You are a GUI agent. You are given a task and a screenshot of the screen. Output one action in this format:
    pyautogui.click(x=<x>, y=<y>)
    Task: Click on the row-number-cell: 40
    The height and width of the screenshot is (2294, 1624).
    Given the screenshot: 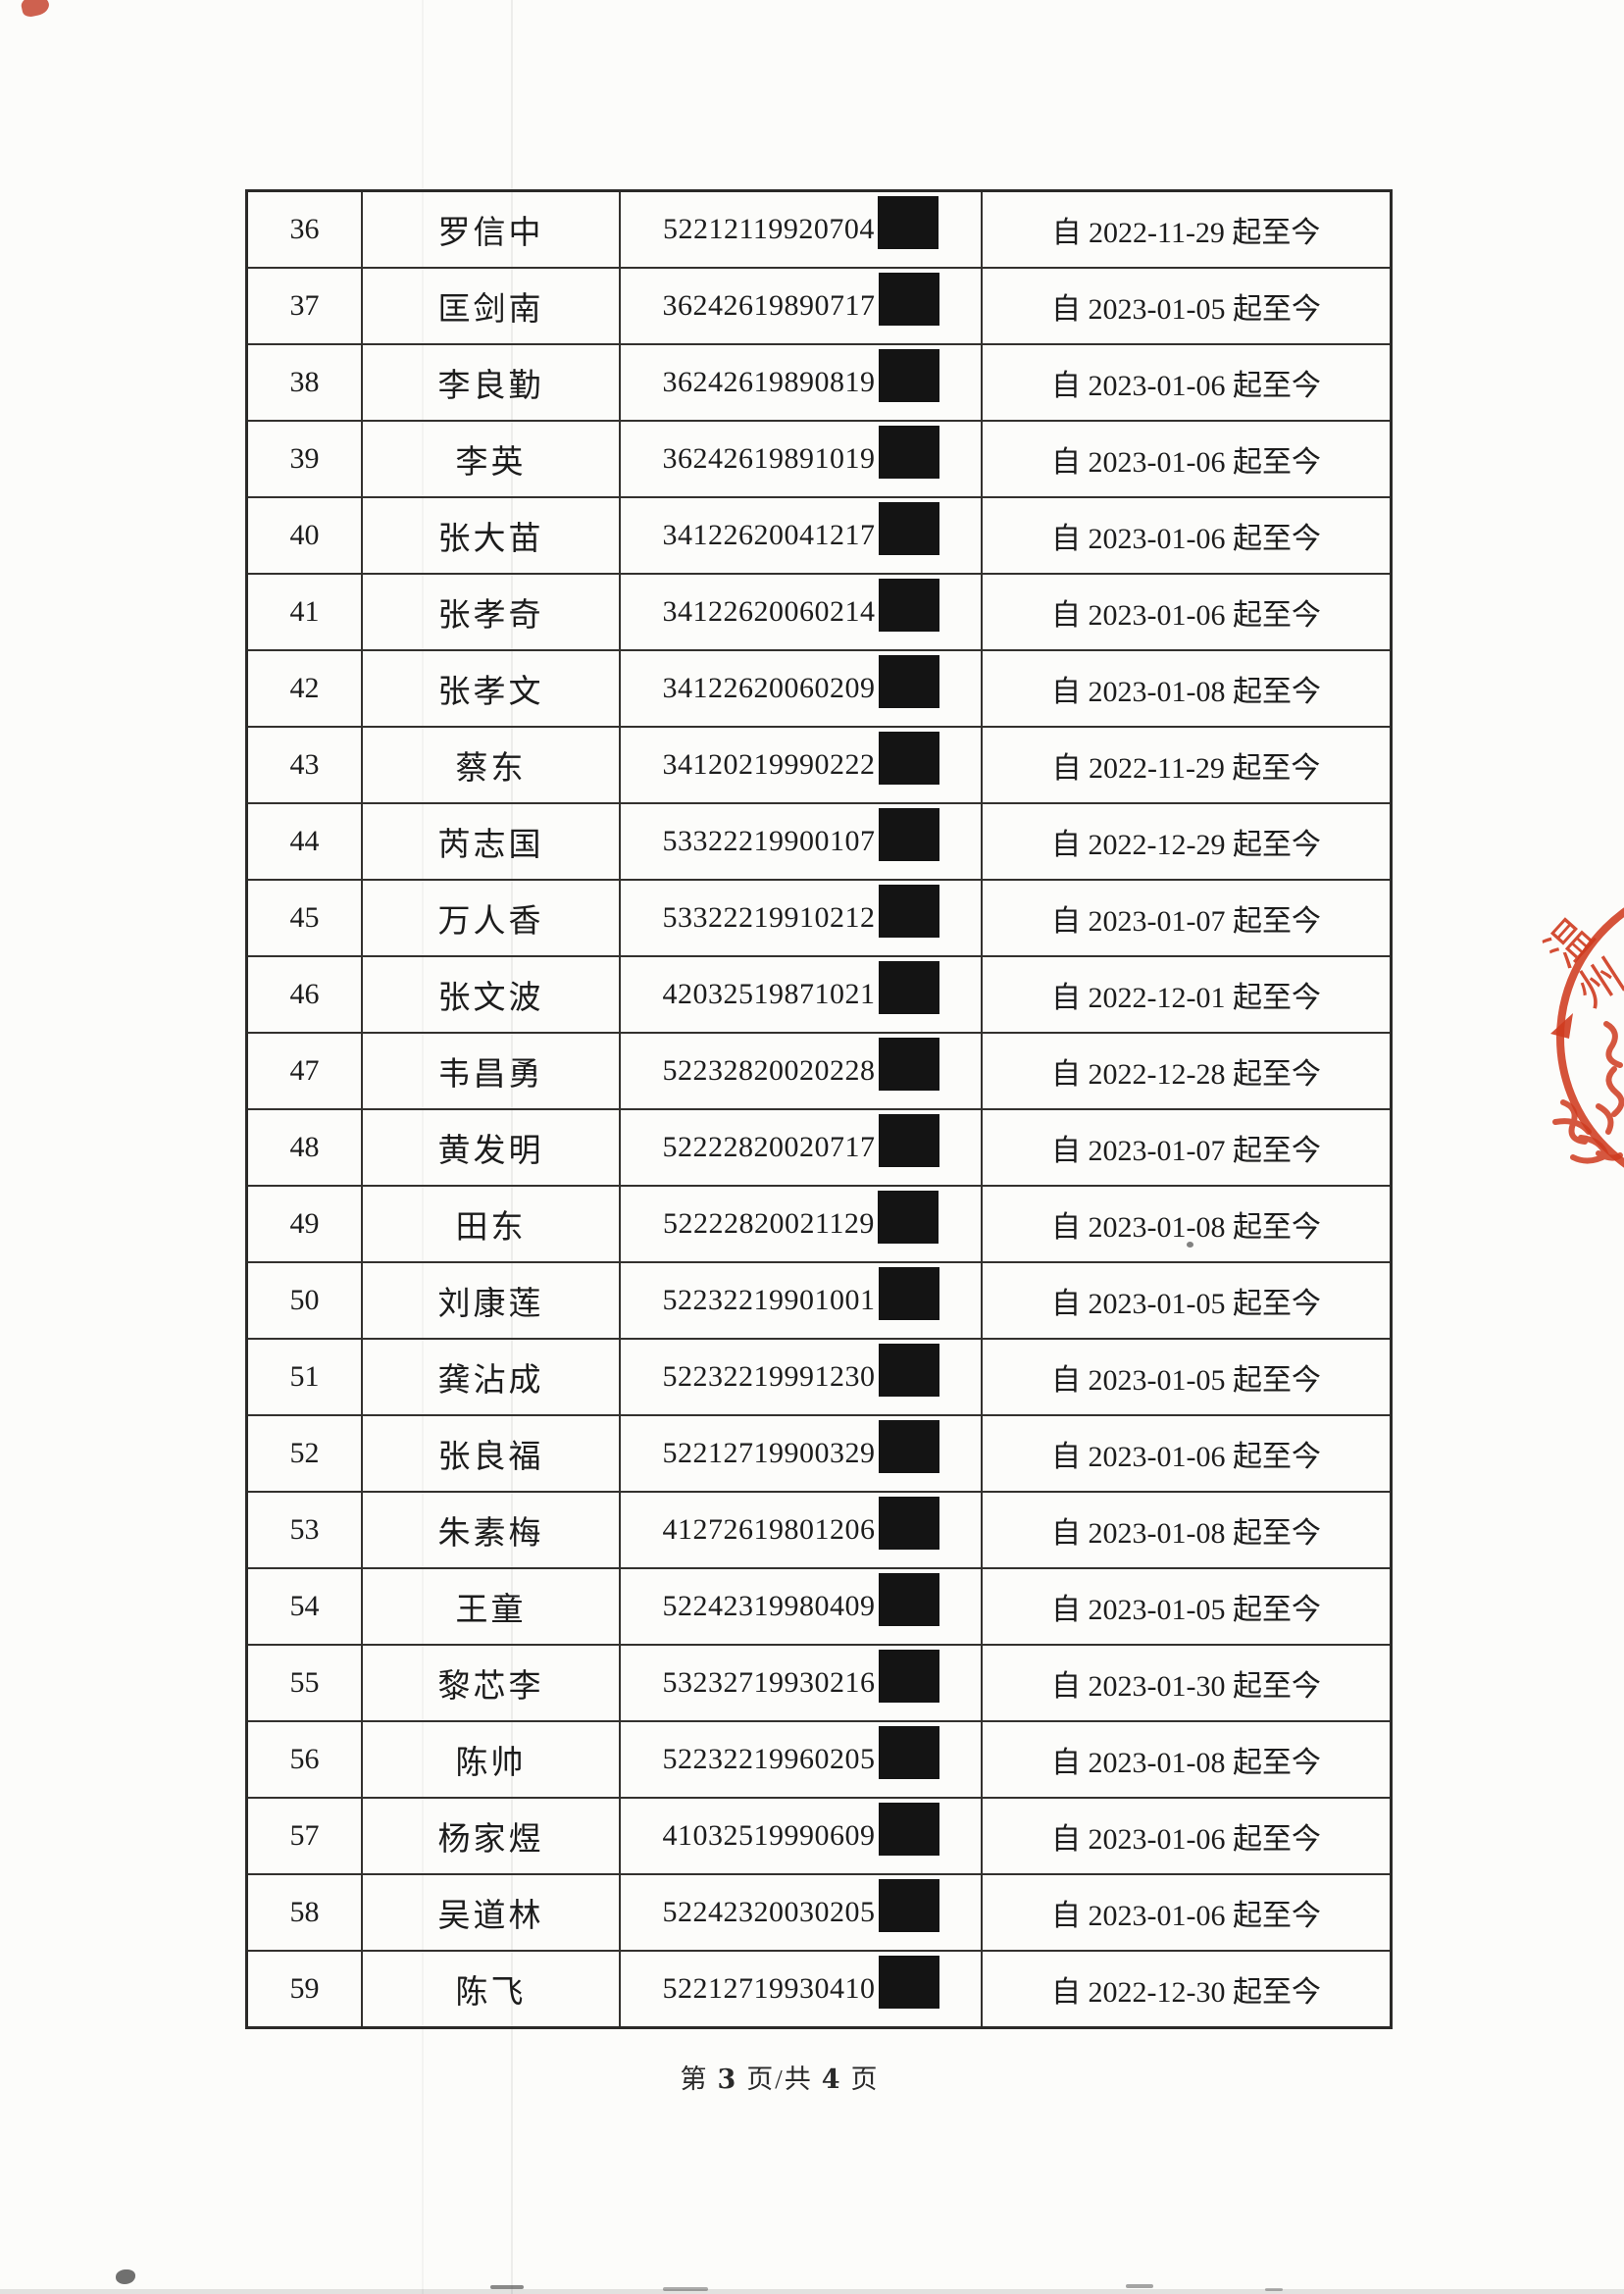 What is the action you would take?
    pyautogui.click(x=304, y=535)
    